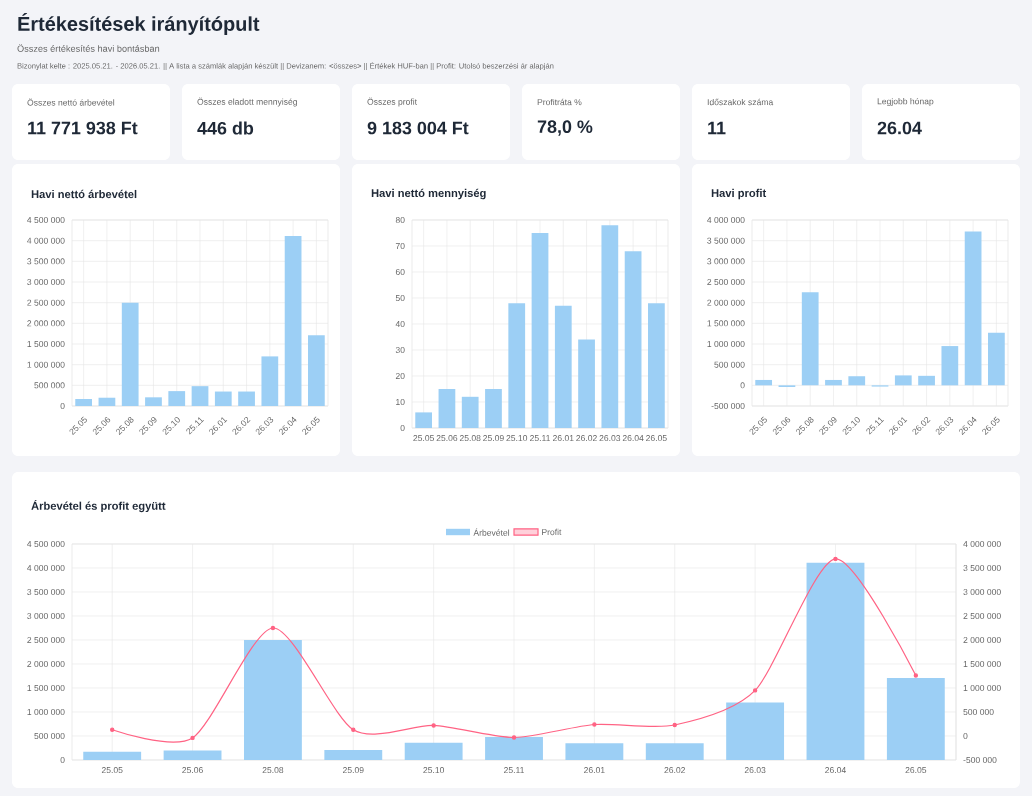 This screenshot has width=1032, height=796. I want to click on text: 446 db, so click(225, 128).